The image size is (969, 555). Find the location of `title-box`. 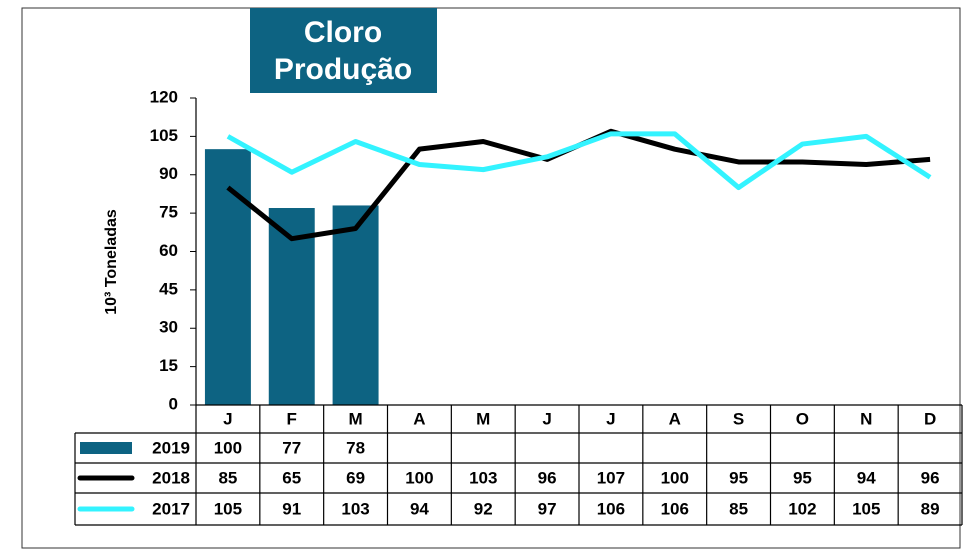

title-box is located at coordinates (343, 50).